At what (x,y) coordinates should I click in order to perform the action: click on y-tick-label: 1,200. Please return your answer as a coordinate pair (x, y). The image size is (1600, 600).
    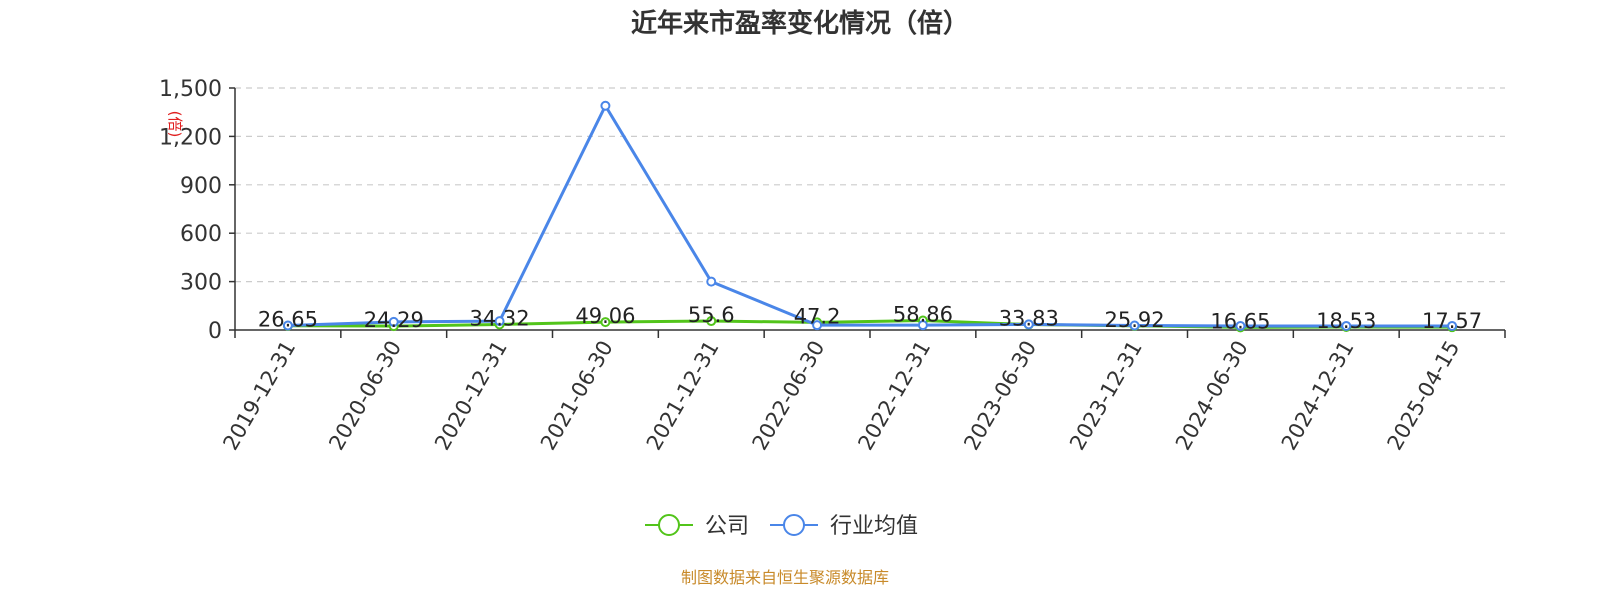
    Looking at the image, I should click on (190, 137).